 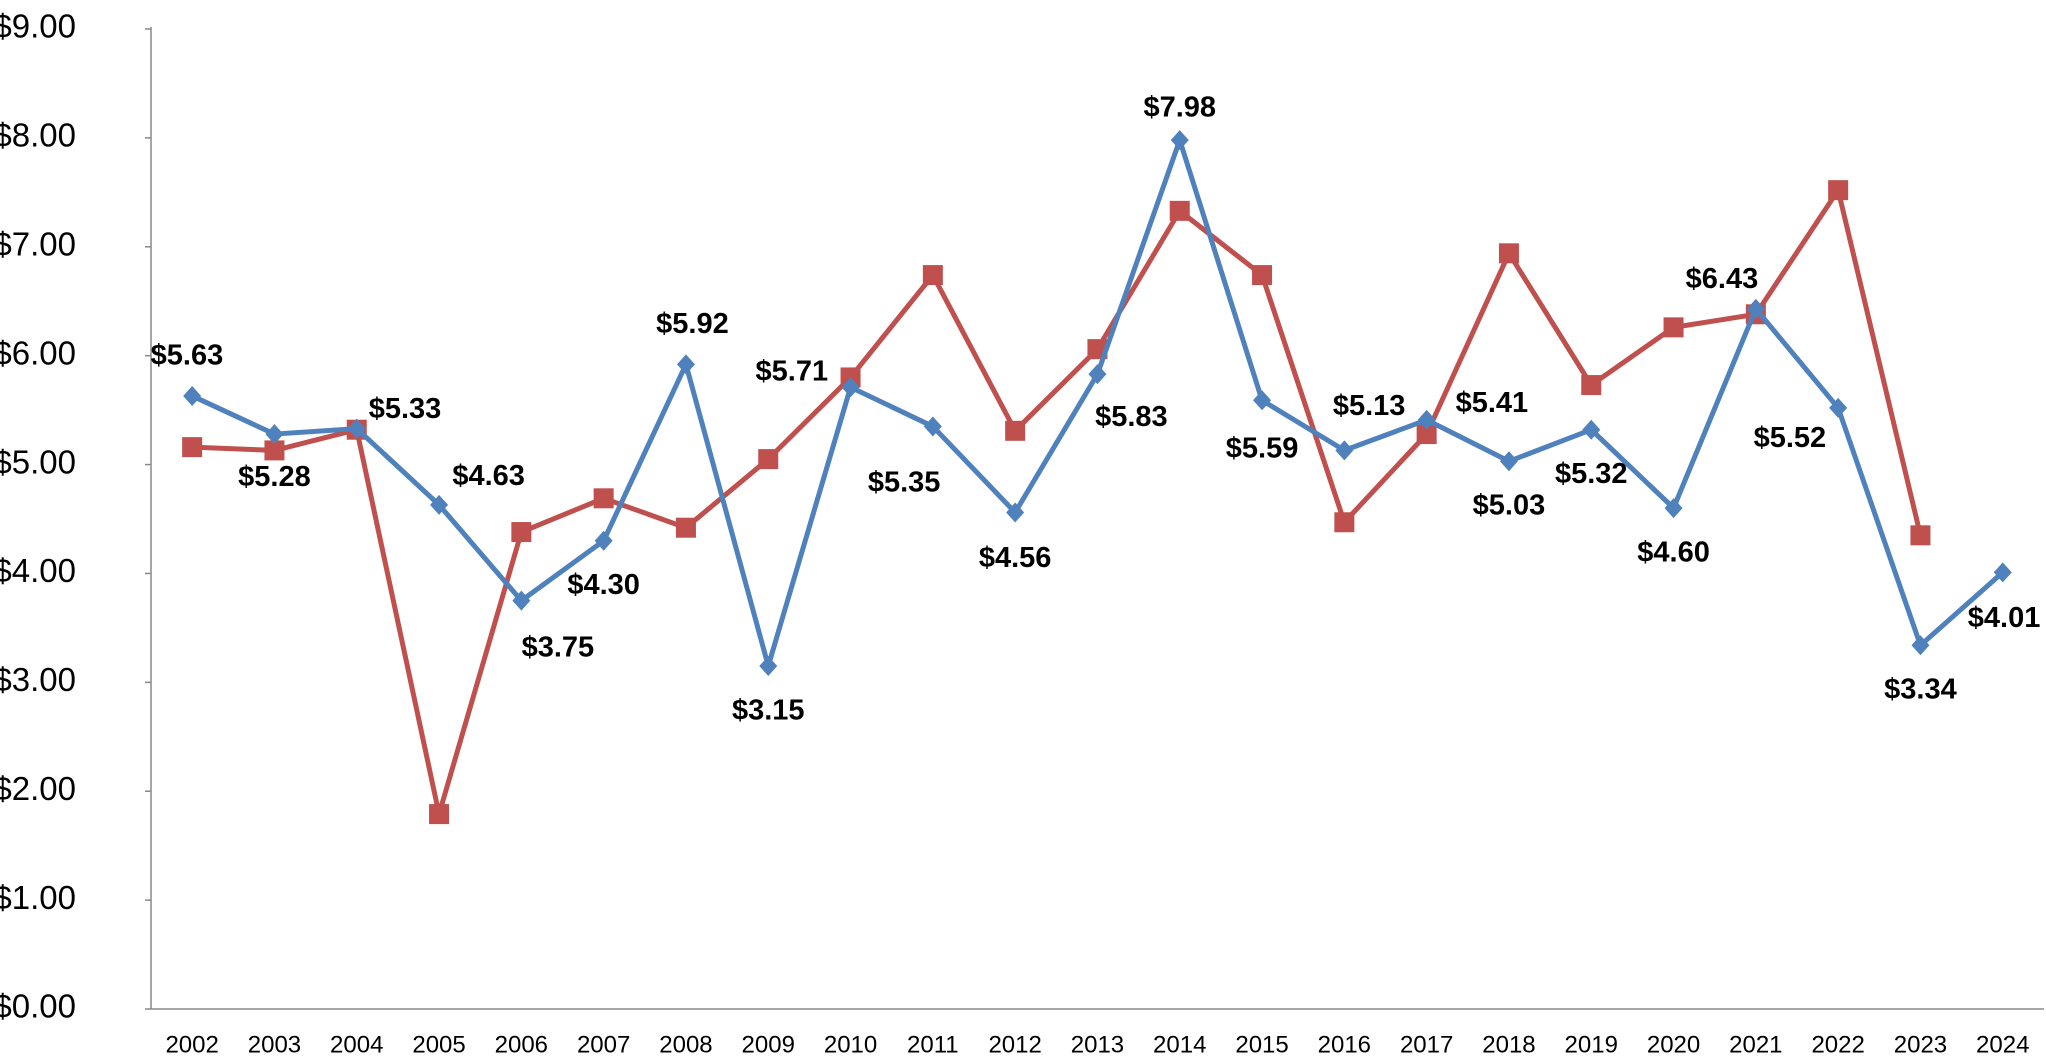 What do you see at coordinates (38, 352) in the screenshot?
I see `y-tick-label: $6.00` at bounding box center [38, 352].